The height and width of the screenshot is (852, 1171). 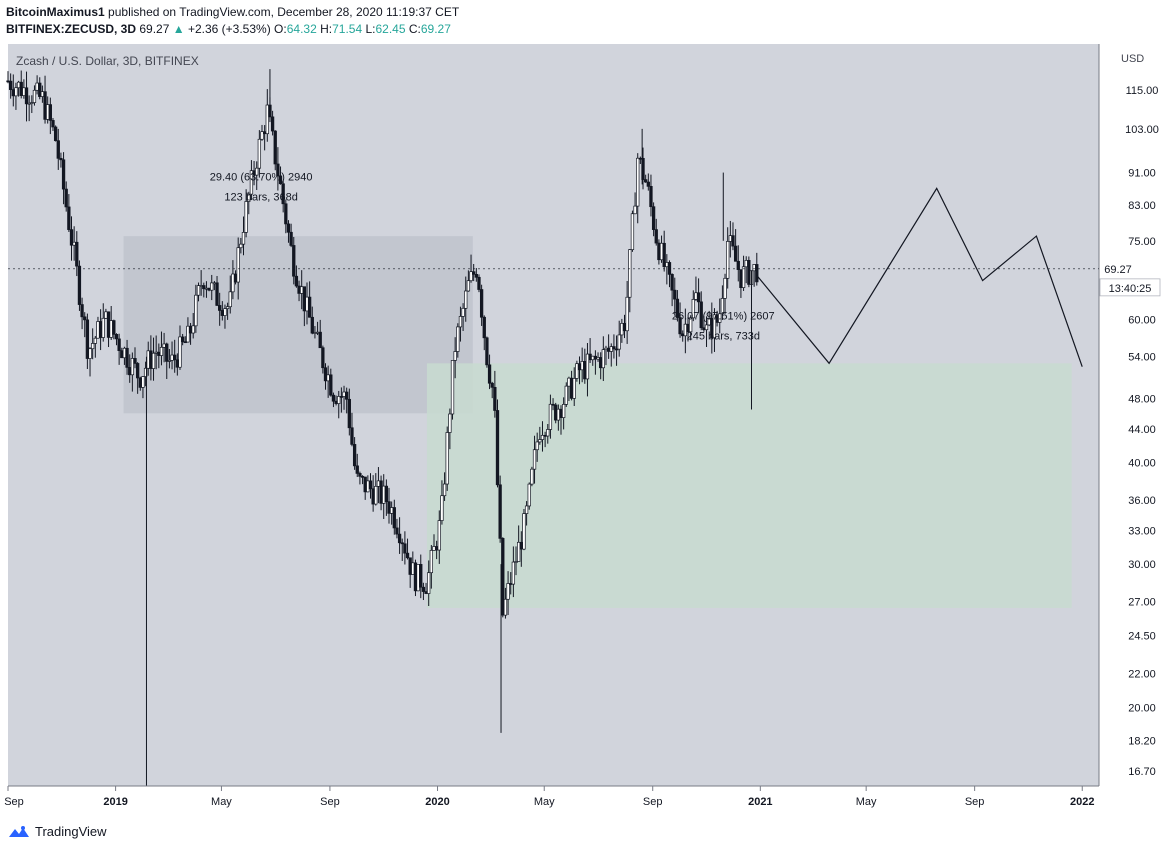 I want to click on time-axis, so click(x=589, y=801).